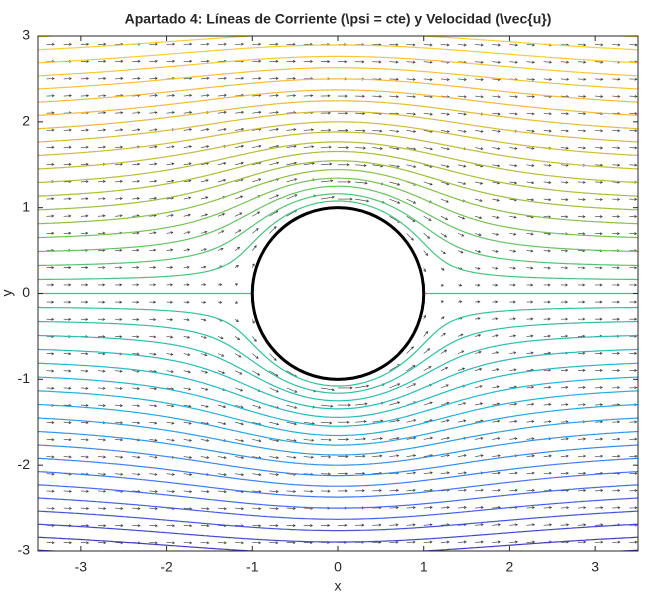 This screenshot has height=604, width=650. Describe the element at coordinates (26, 206) in the screenshot. I see `y-tick-label: 1` at that location.